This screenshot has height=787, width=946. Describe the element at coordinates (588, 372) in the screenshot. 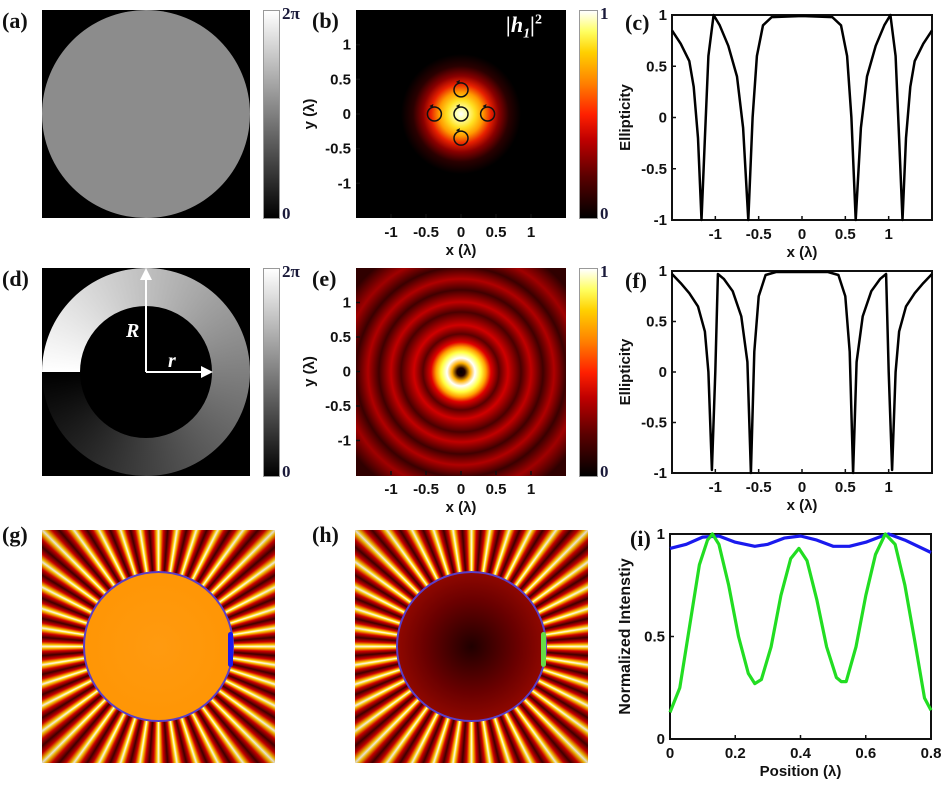

I see `colorbar-e` at that location.